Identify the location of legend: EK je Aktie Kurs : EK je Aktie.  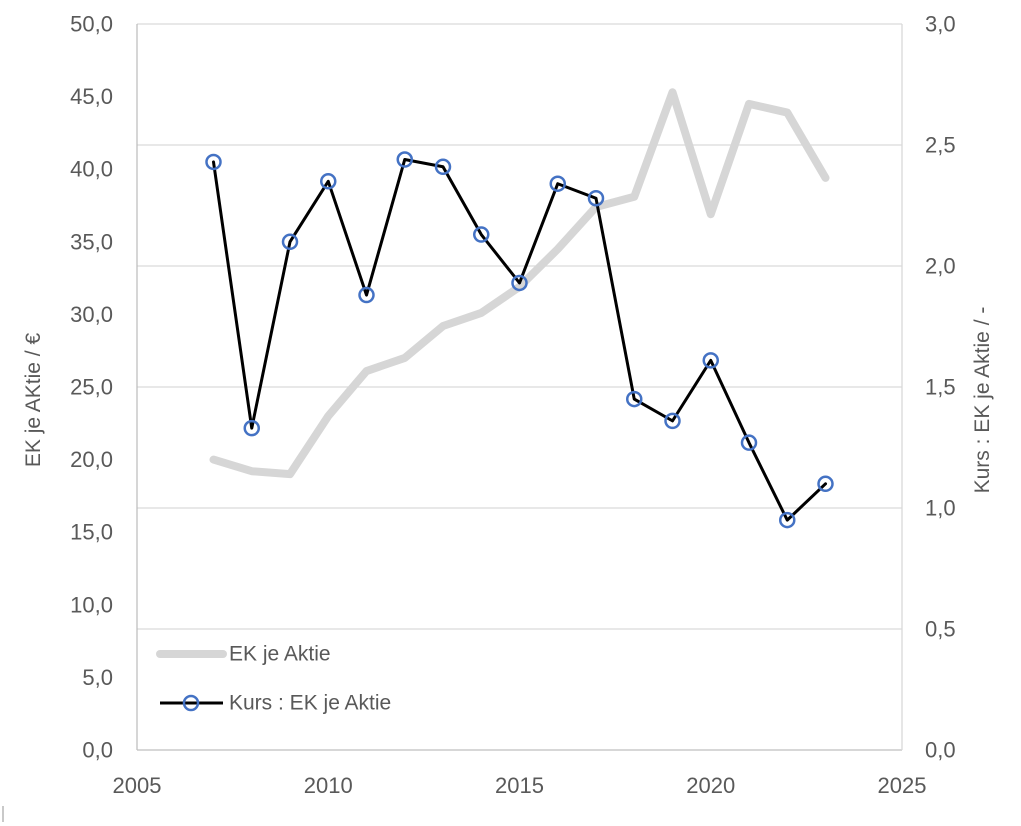
(273, 679).